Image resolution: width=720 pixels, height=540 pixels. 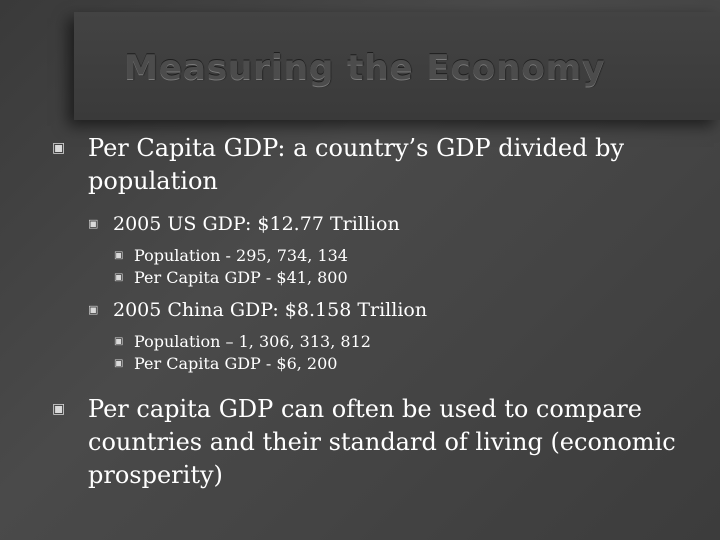 What do you see at coordinates (370, 256) in the screenshot?
I see `sub-sub-bullet-item: ▣ Population - 295, 734, 134` at bounding box center [370, 256].